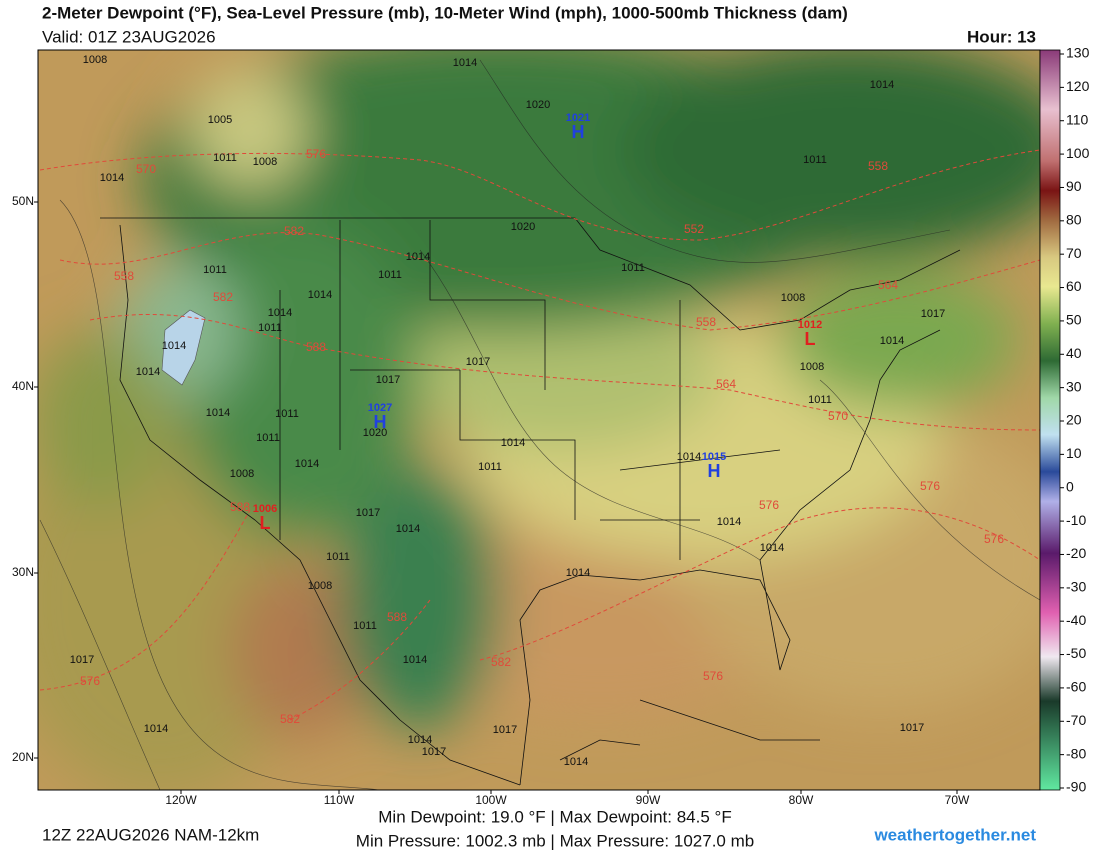  What do you see at coordinates (1001, 36) in the screenshot?
I see `forecast-hour: Hour: 13` at bounding box center [1001, 36].